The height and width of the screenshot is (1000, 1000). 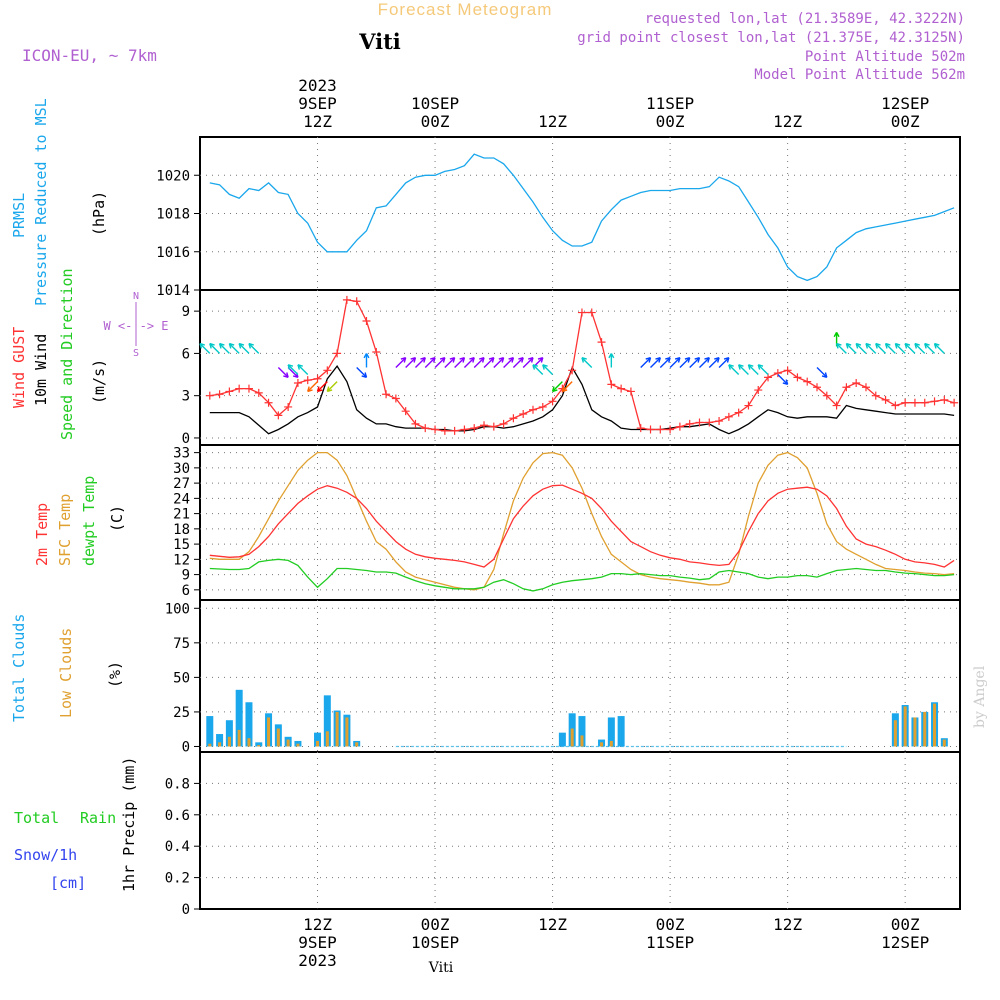 I want to click on time-label: 12SEP, so click(x=905, y=942).